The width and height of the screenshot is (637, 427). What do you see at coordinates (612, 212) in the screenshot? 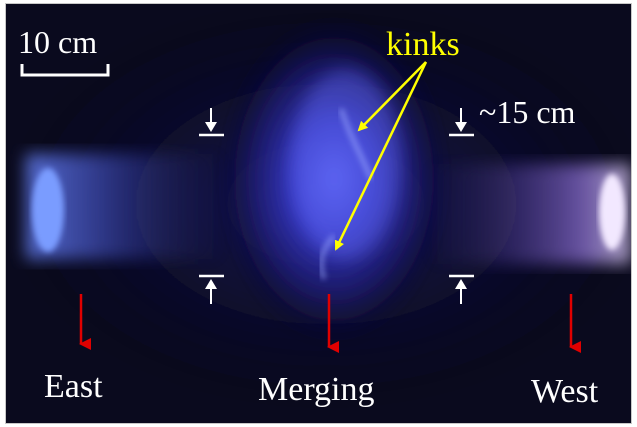
I see `west-source` at bounding box center [612, 212].